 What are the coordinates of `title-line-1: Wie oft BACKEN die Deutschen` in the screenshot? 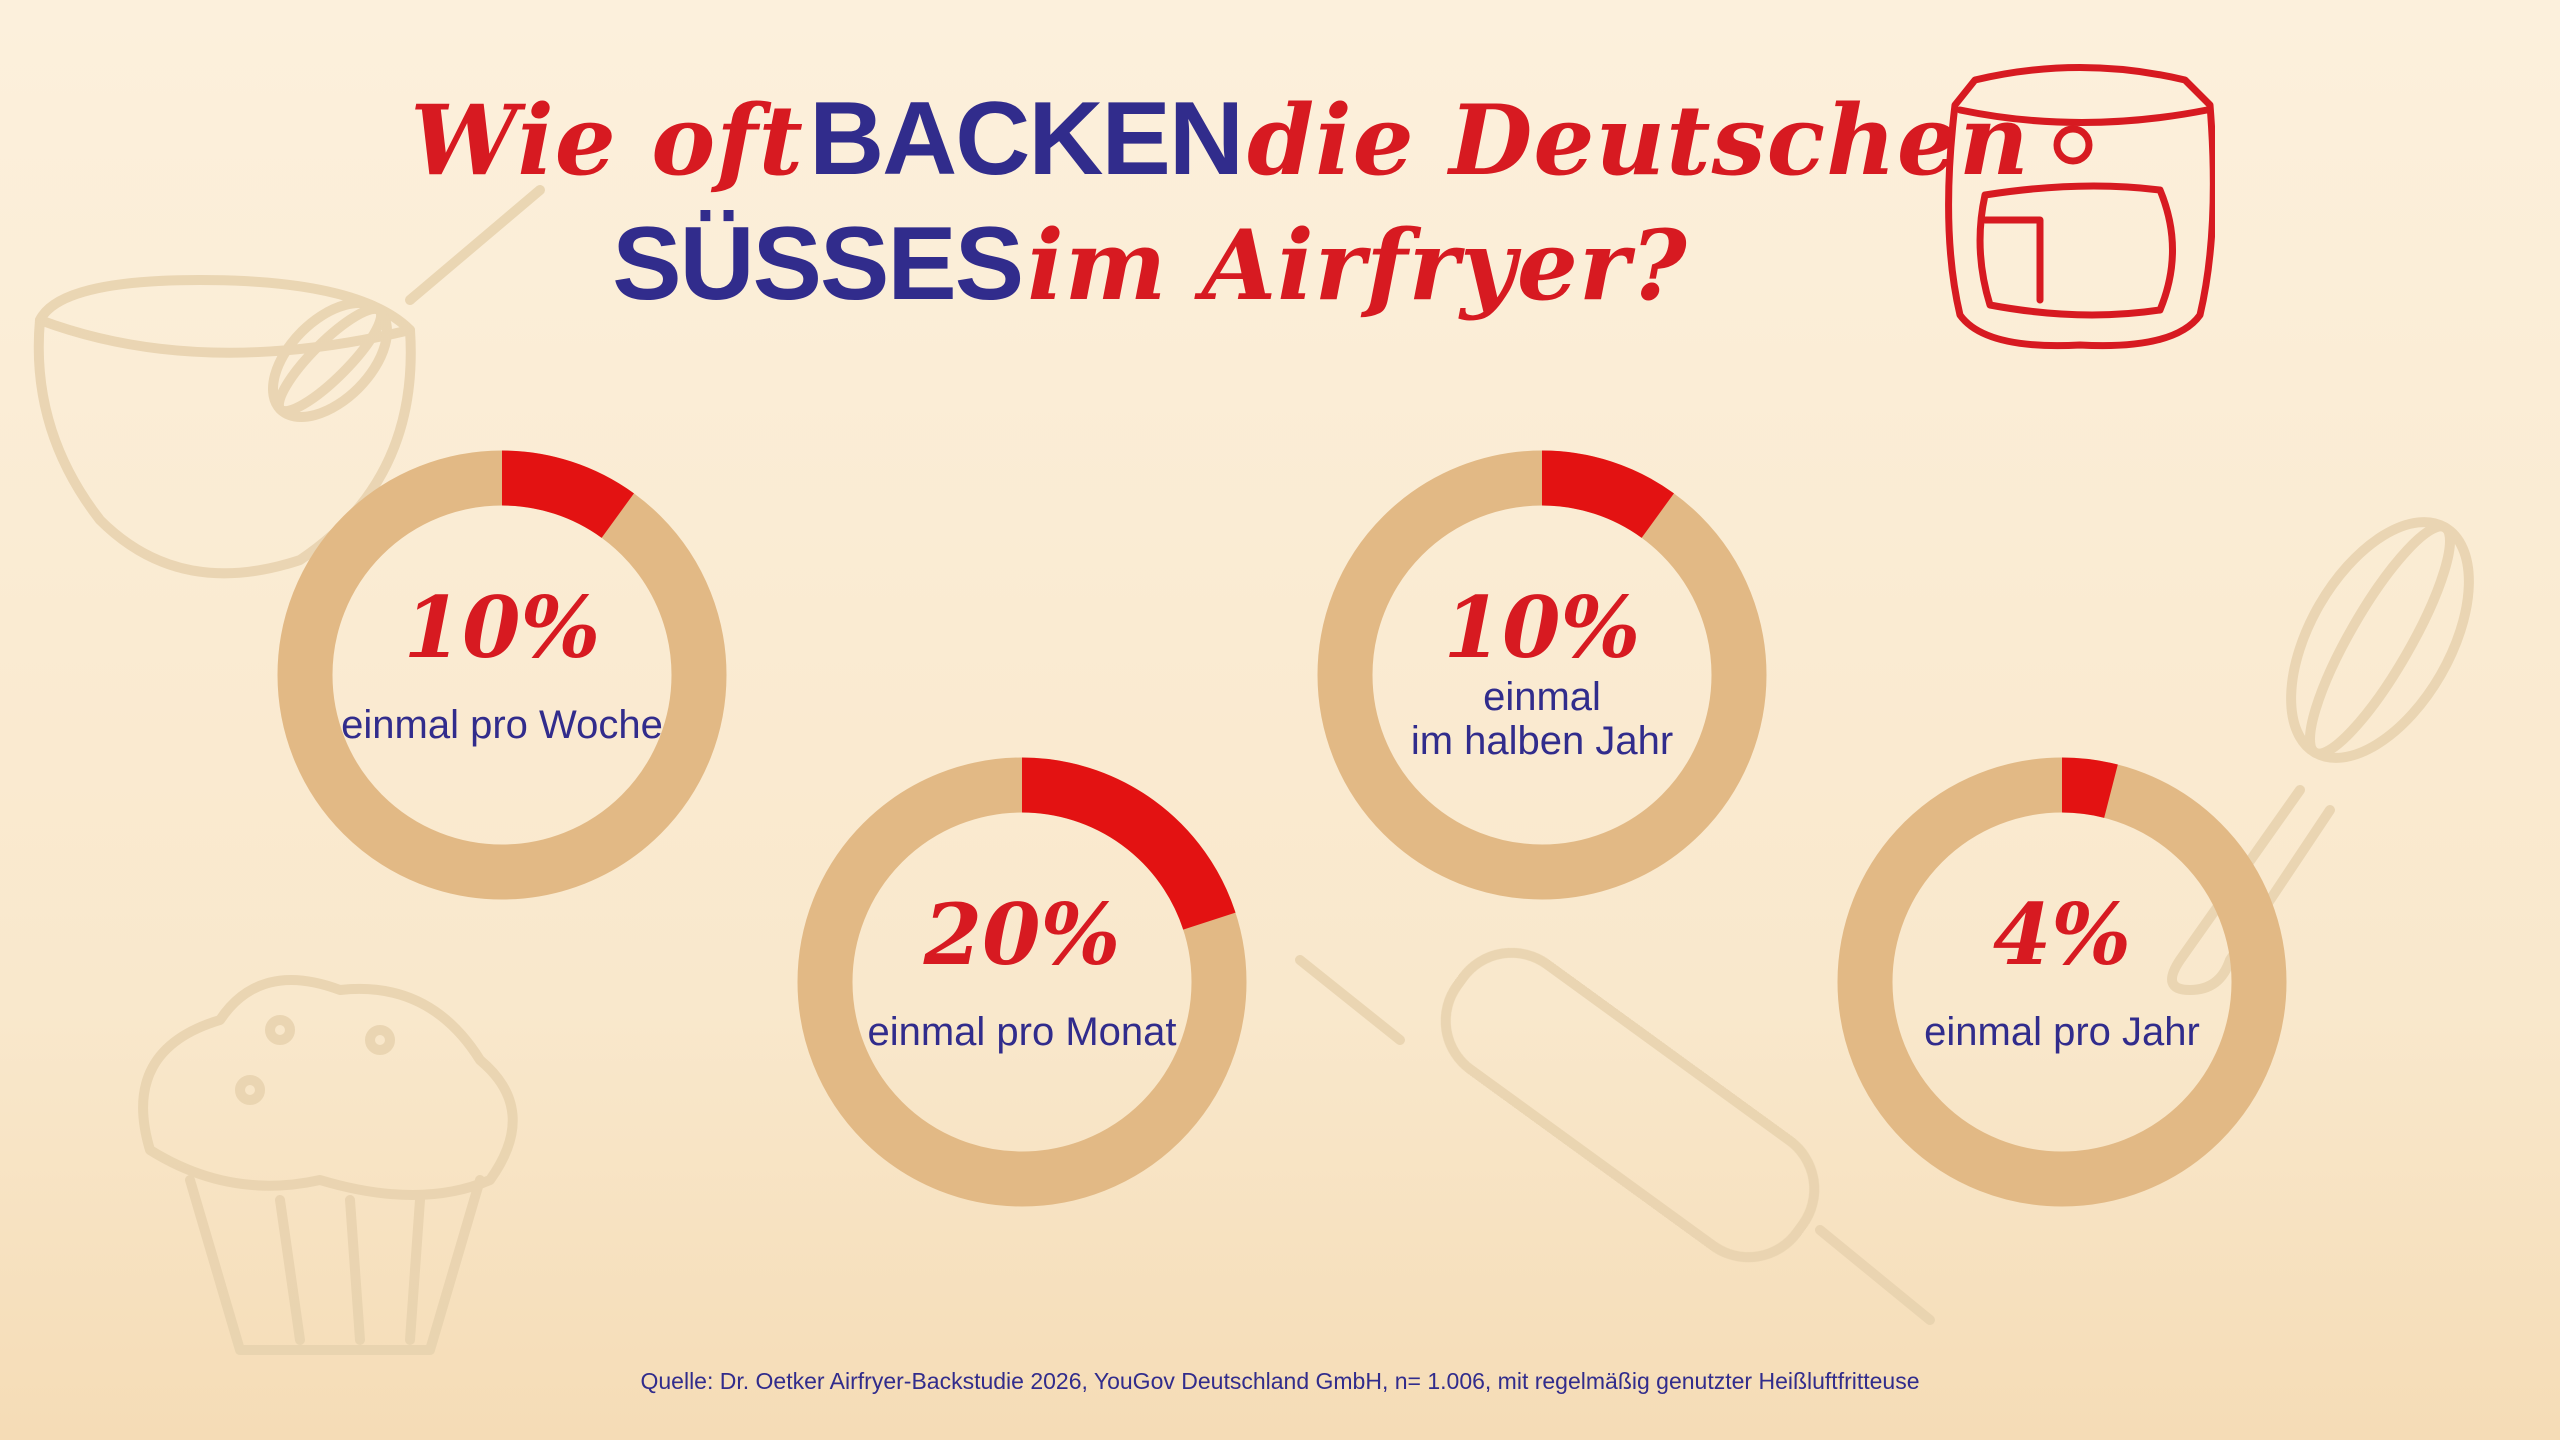 It's located at (1250, 139).